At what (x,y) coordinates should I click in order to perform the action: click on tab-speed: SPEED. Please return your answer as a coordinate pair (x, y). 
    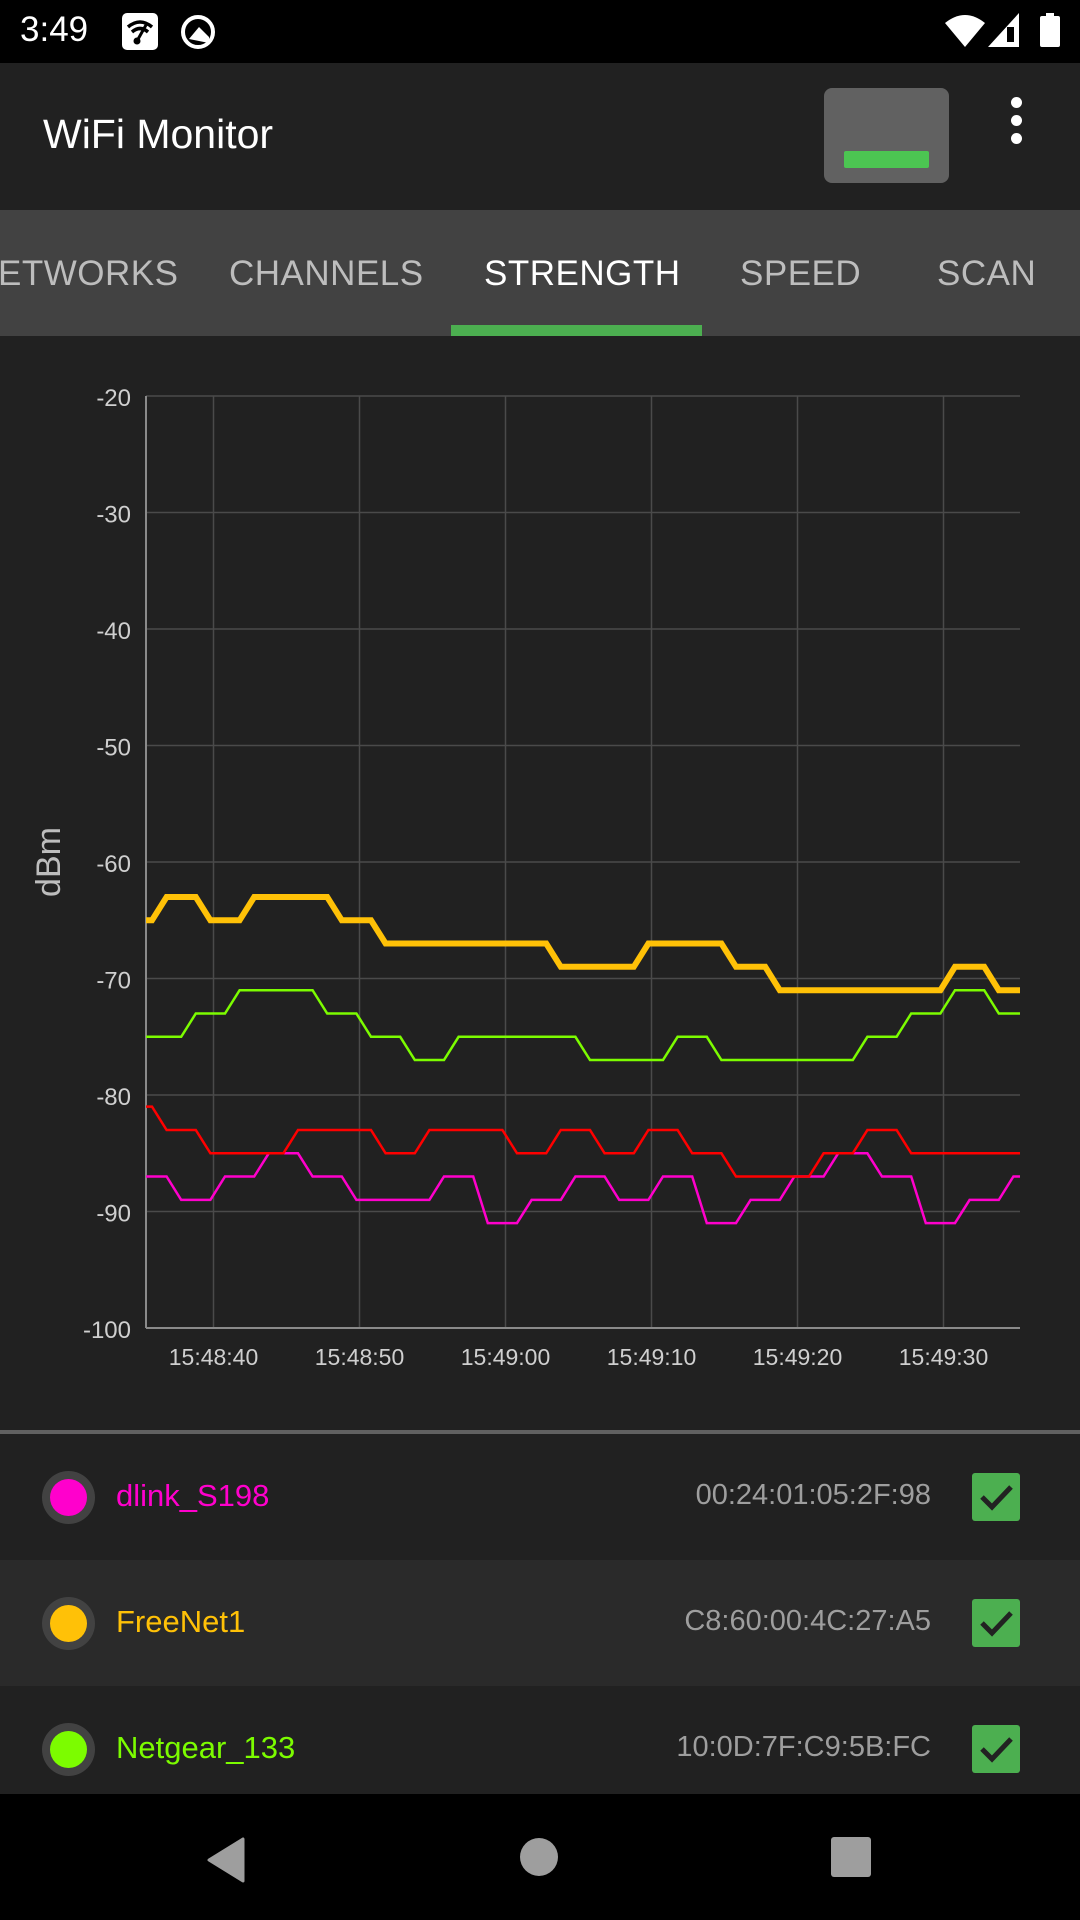
    Looking at the image, I should click on (801, 273).